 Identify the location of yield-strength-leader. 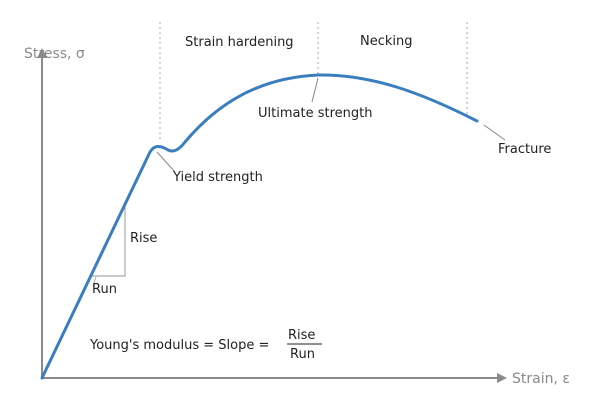
(166, 162).